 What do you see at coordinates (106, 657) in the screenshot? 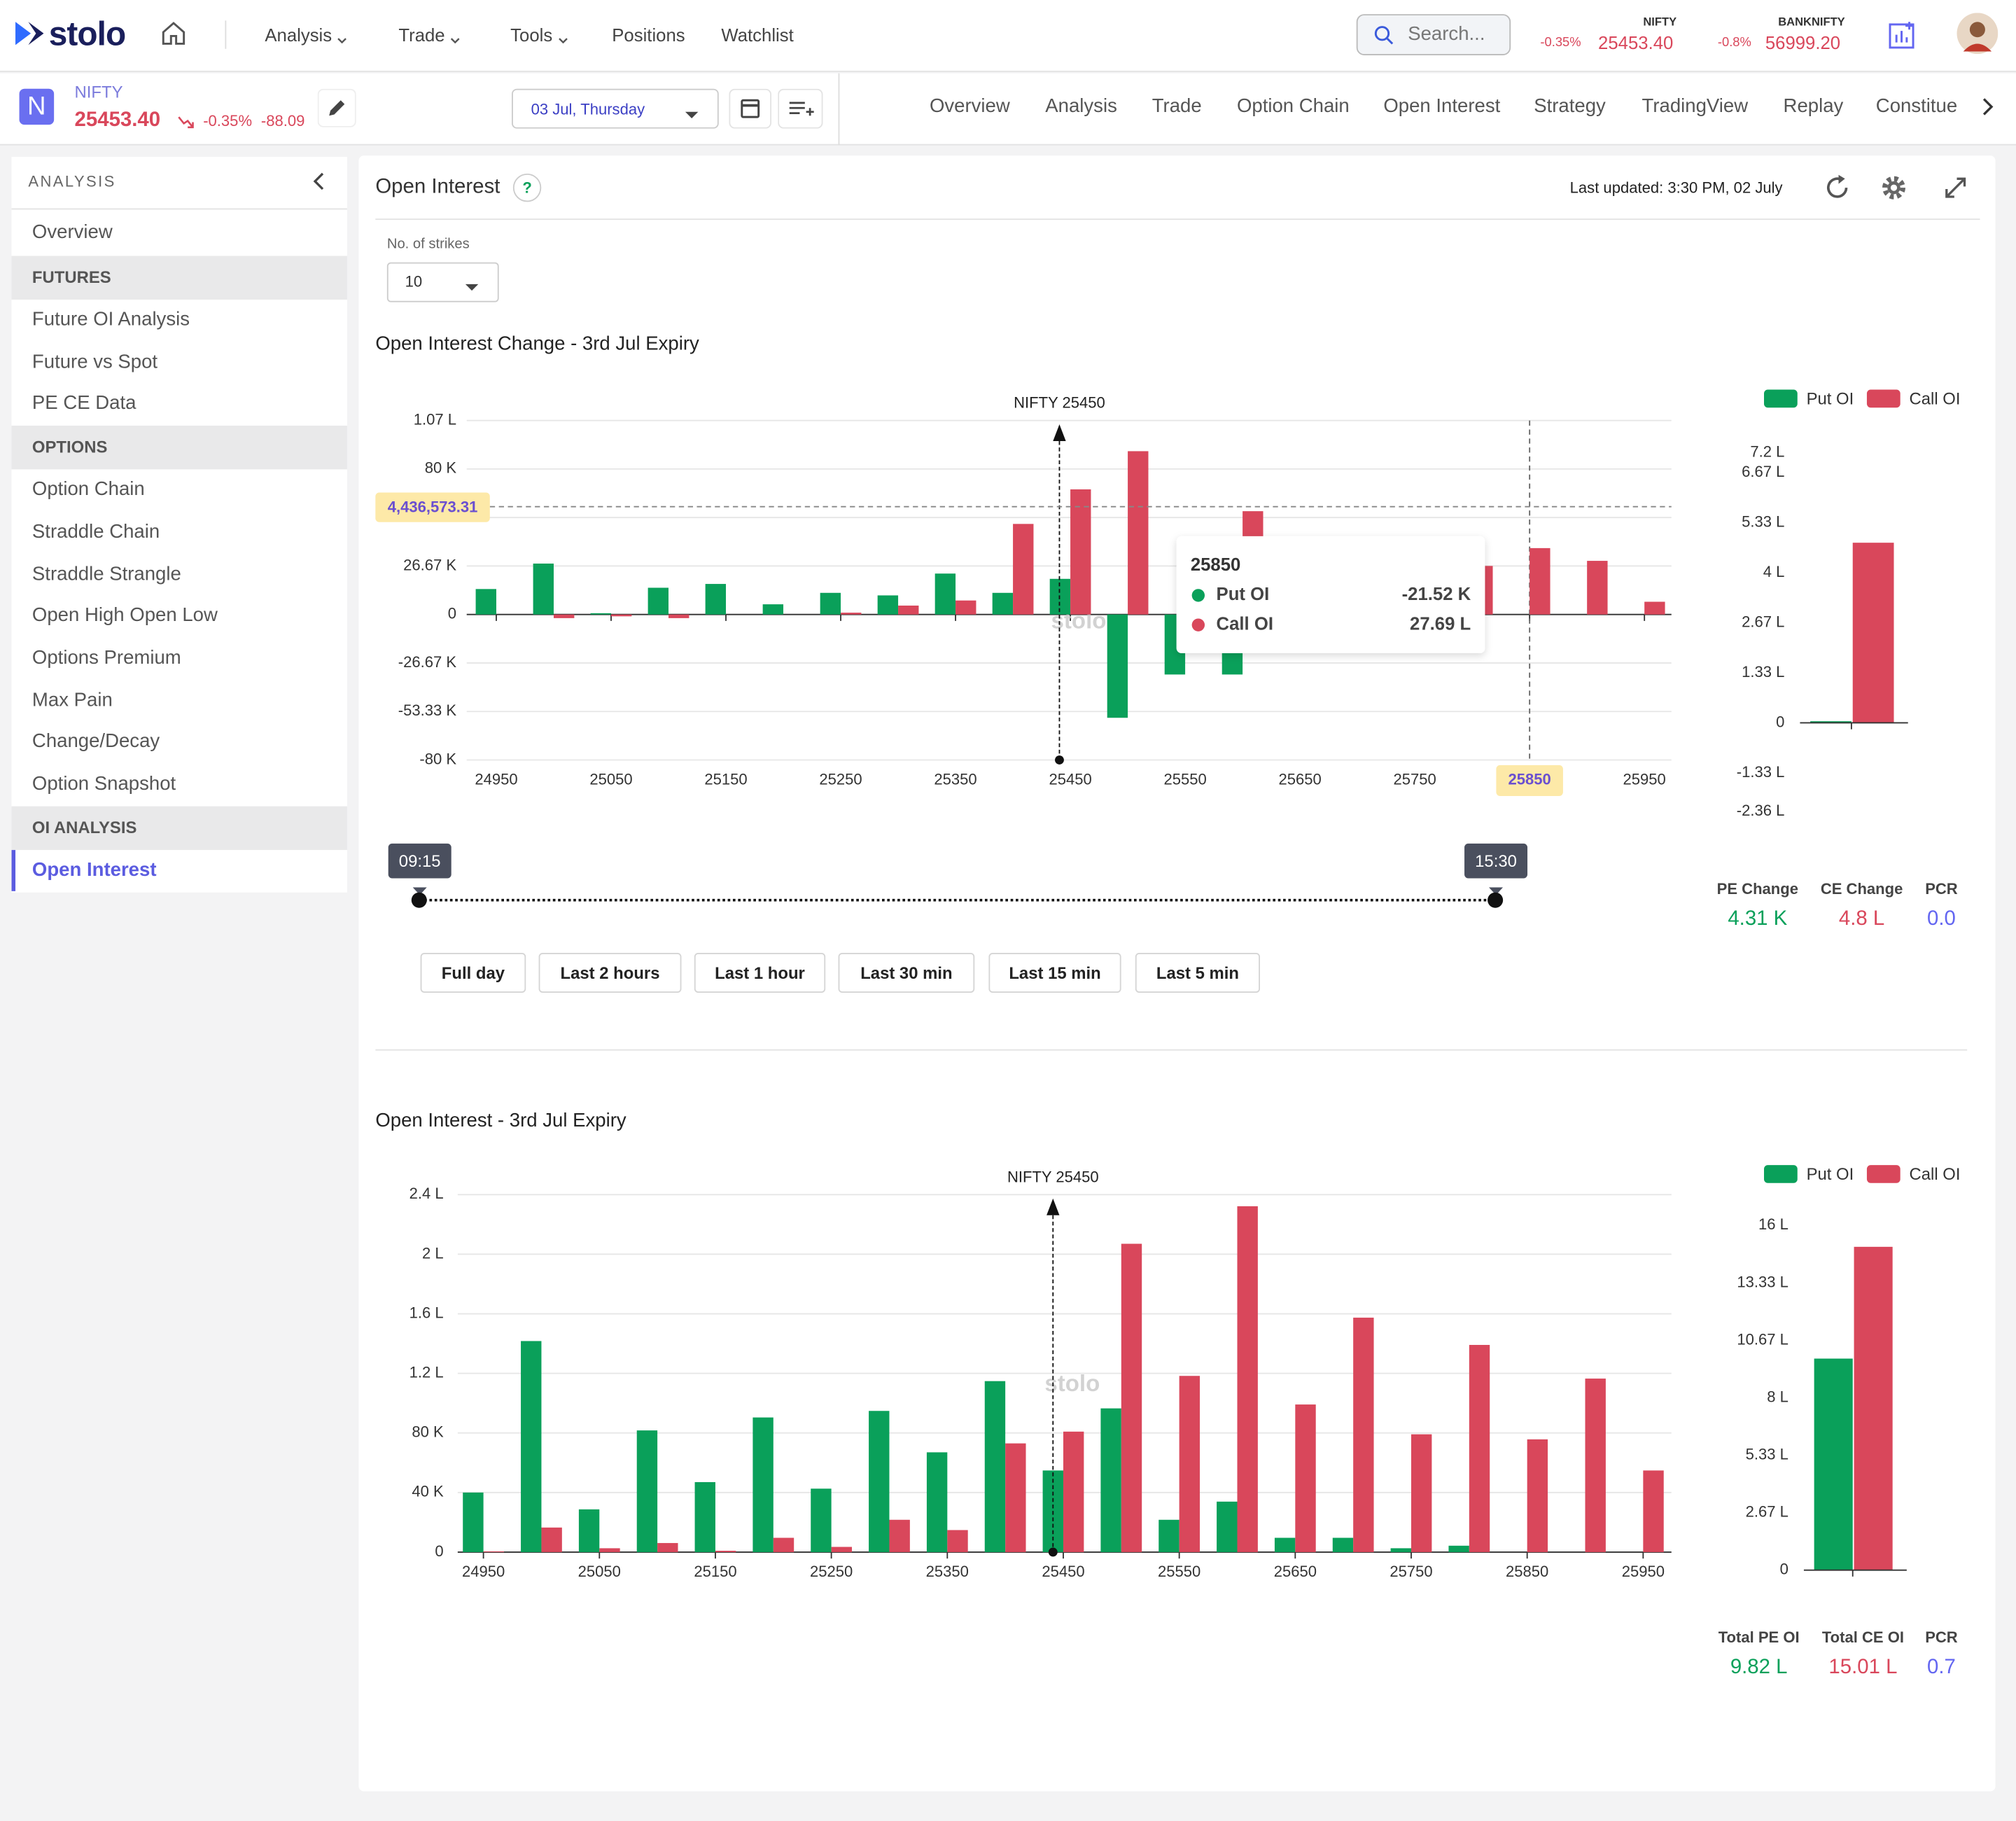
I see `sidebar-item: Options Premium` at bounding box center [106, 657].